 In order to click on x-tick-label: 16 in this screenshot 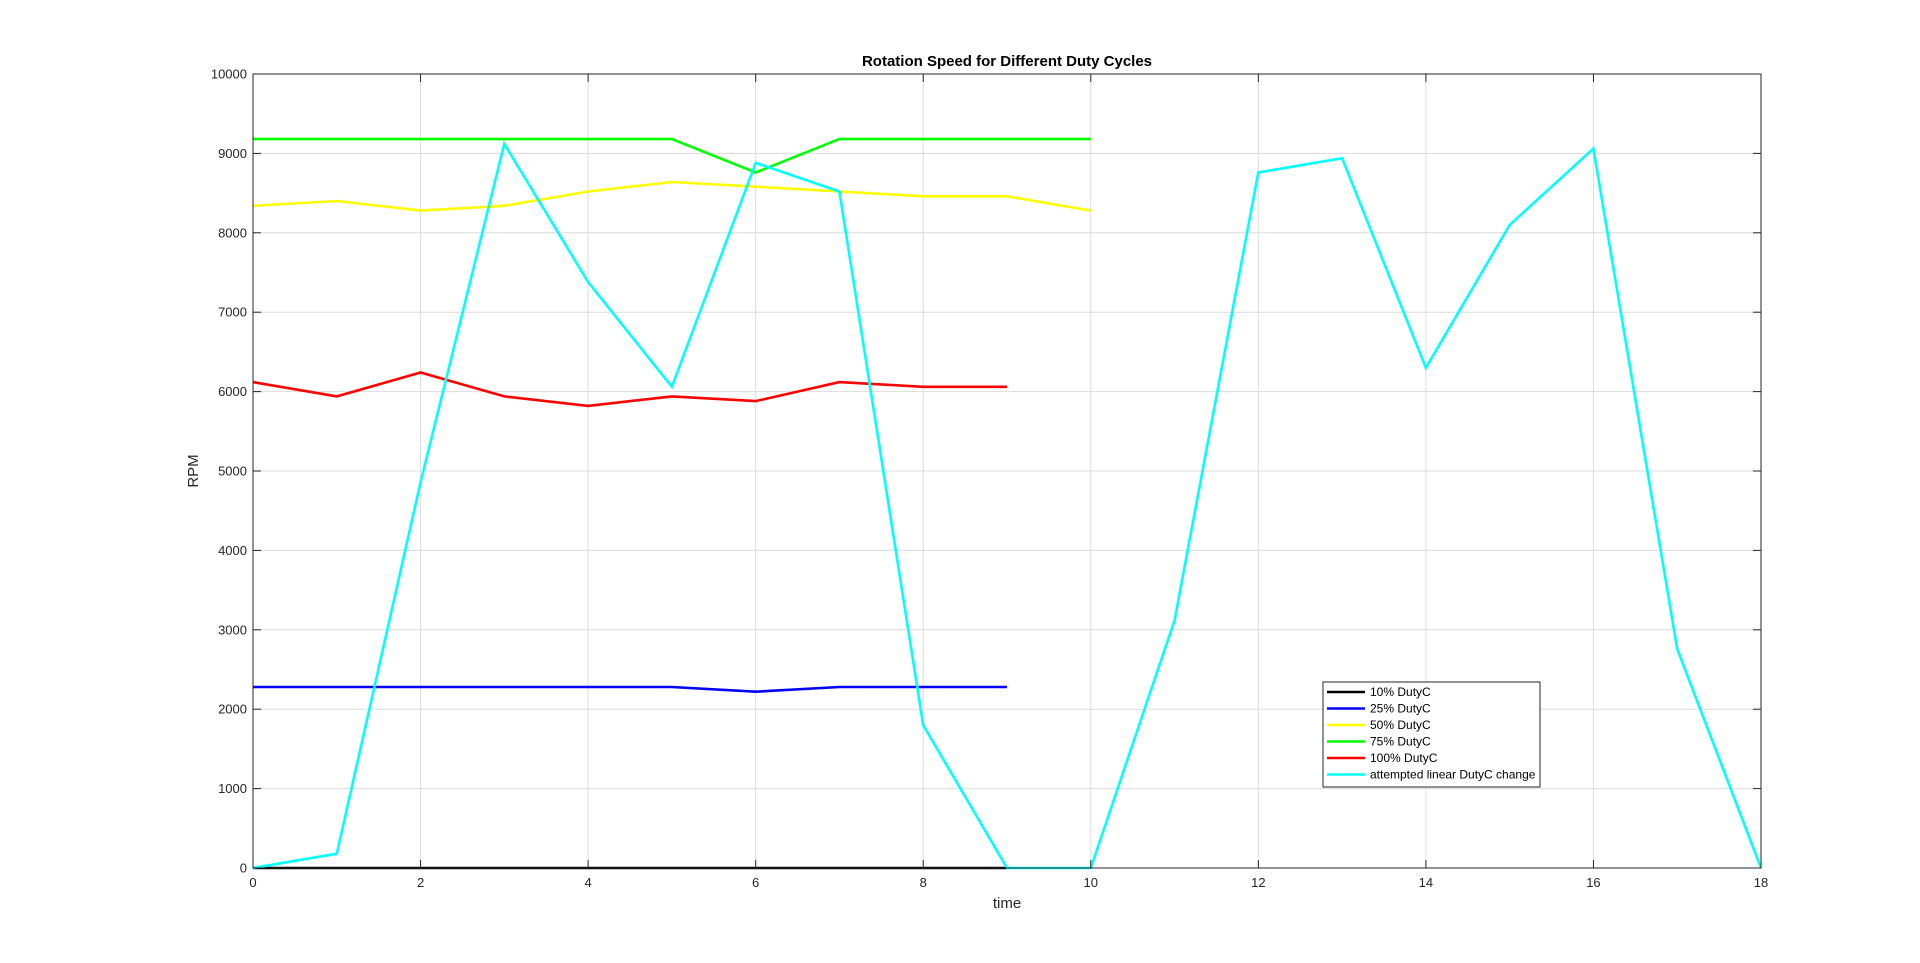, I will do `click(1593, 882)`.